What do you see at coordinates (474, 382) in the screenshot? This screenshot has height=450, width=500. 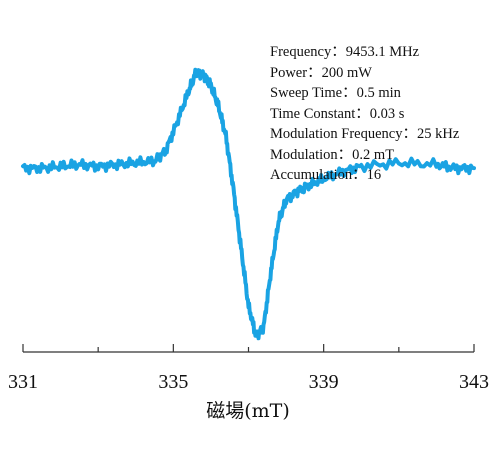 I see `x-tick-label: 343` at bounding box center [474, 382].